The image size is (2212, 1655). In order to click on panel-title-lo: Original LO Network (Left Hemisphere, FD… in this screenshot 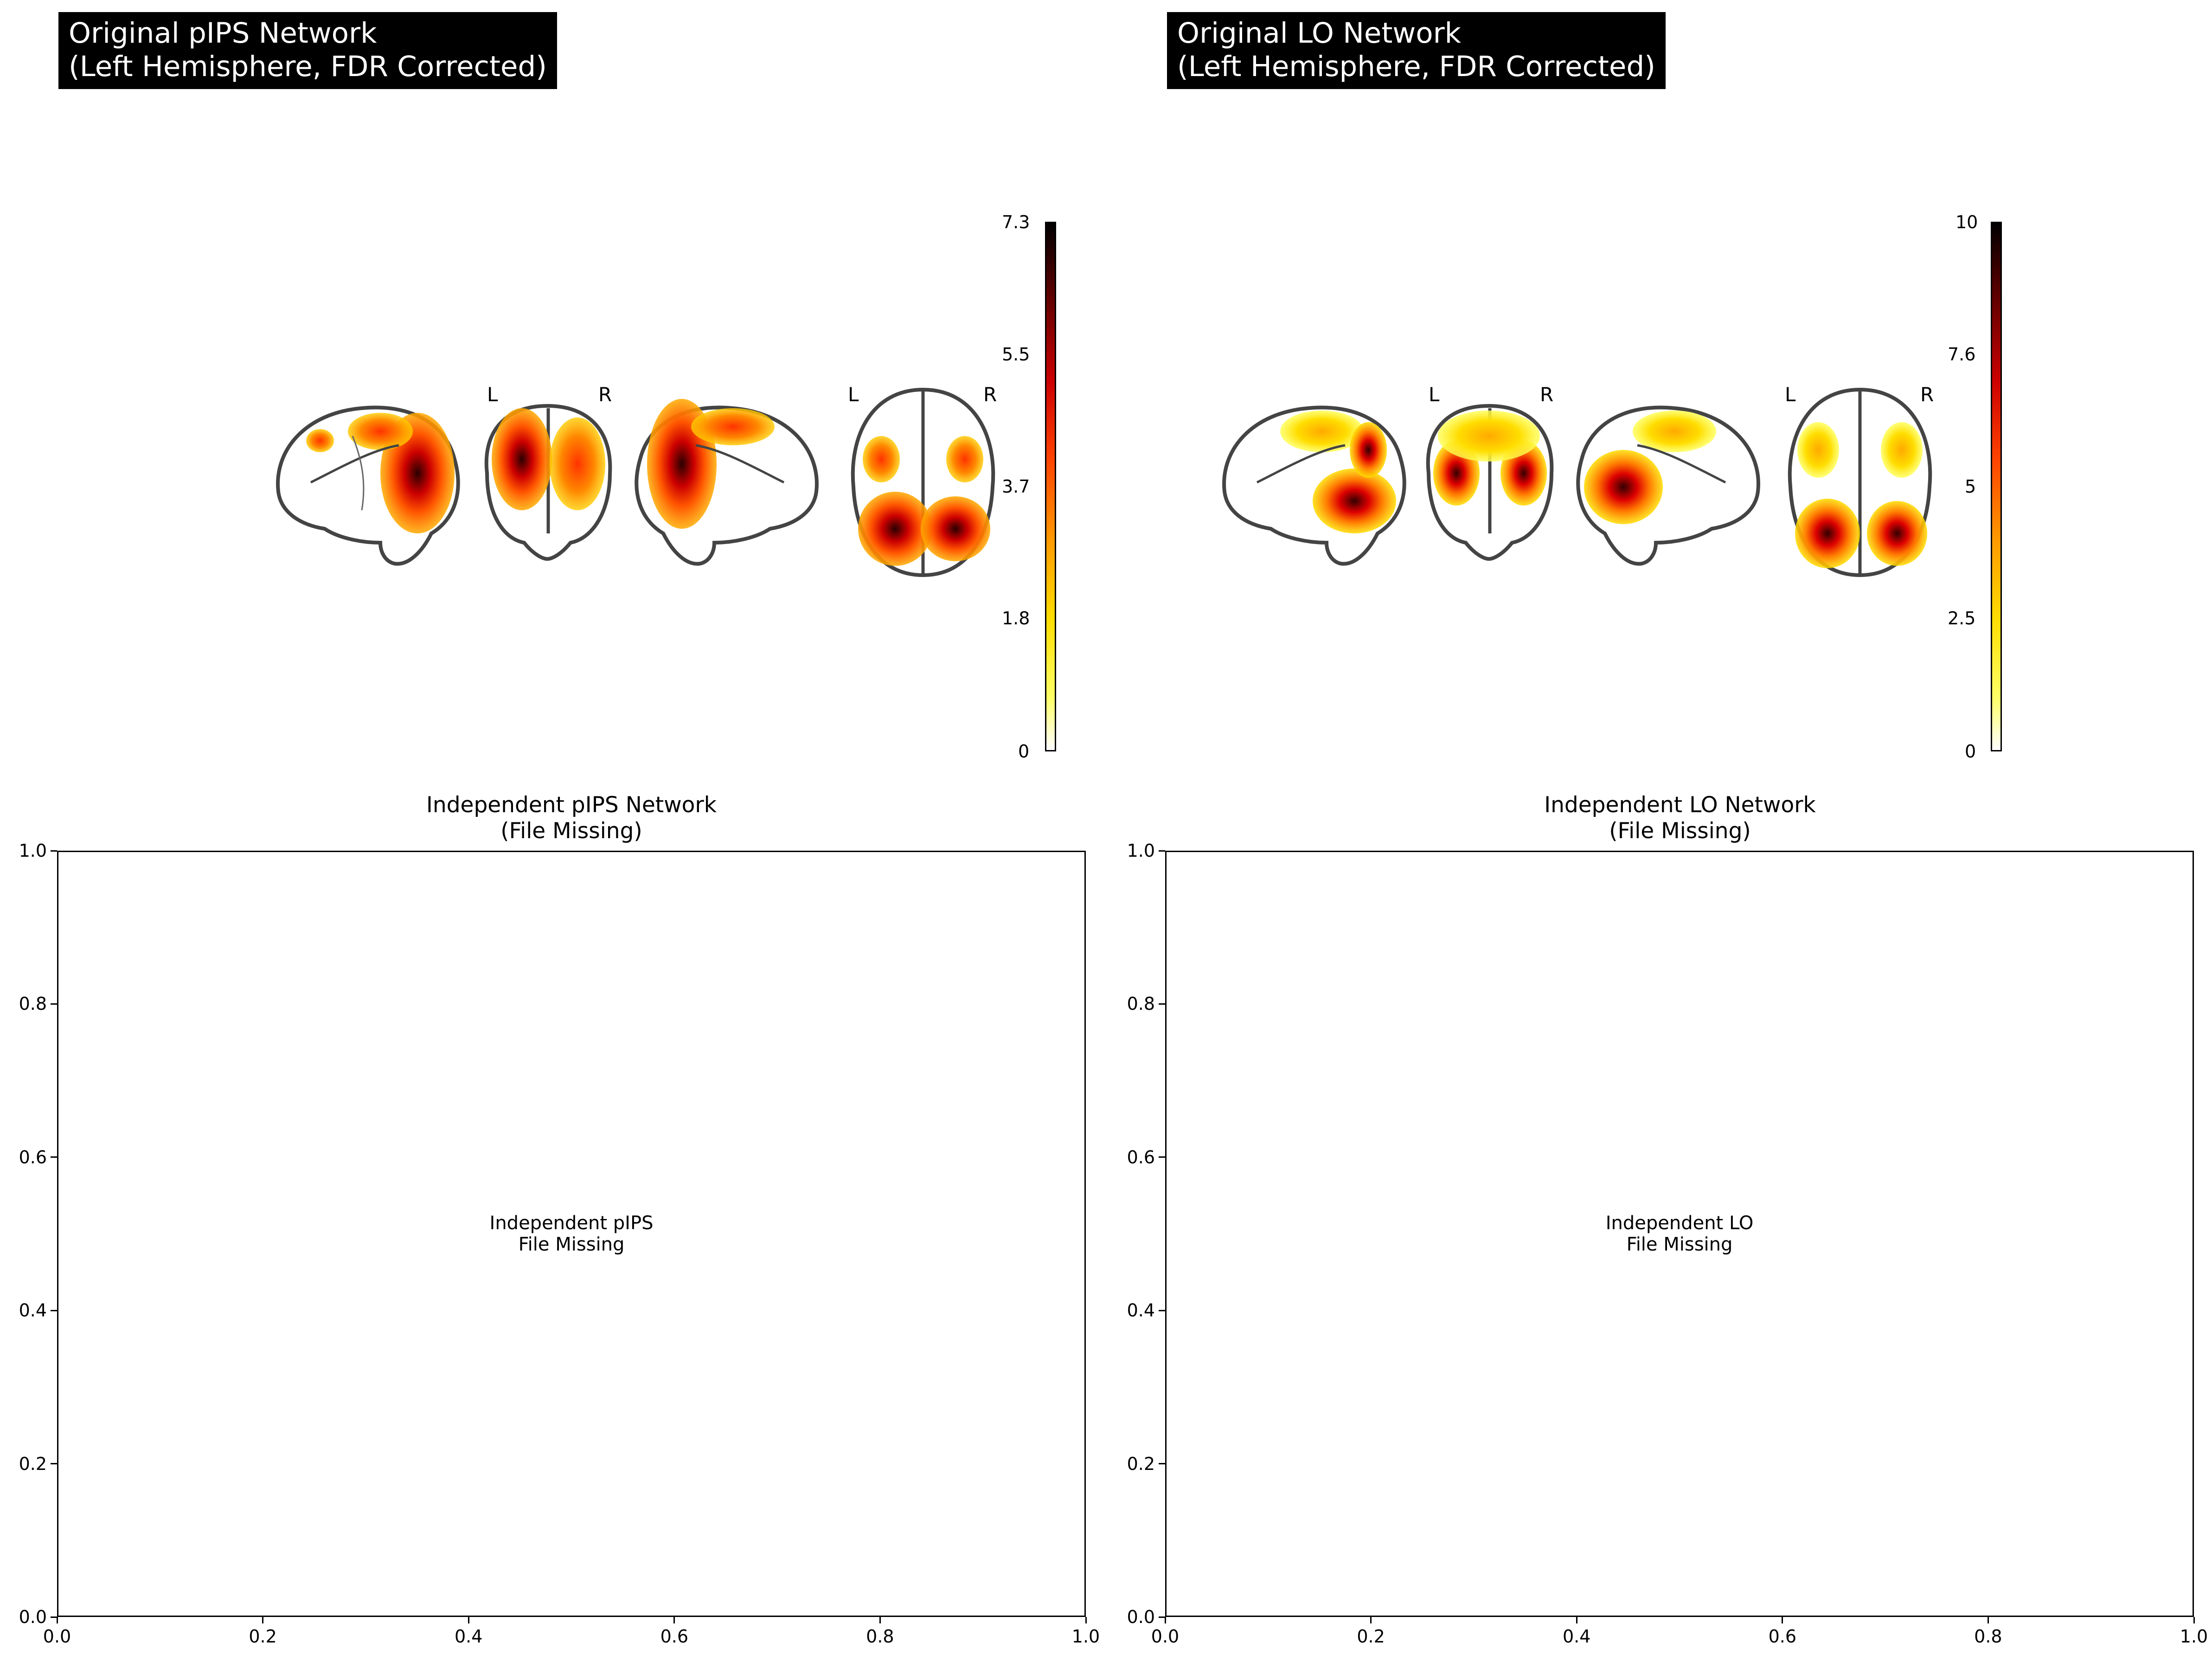, I will do `click(1416, 50)`.